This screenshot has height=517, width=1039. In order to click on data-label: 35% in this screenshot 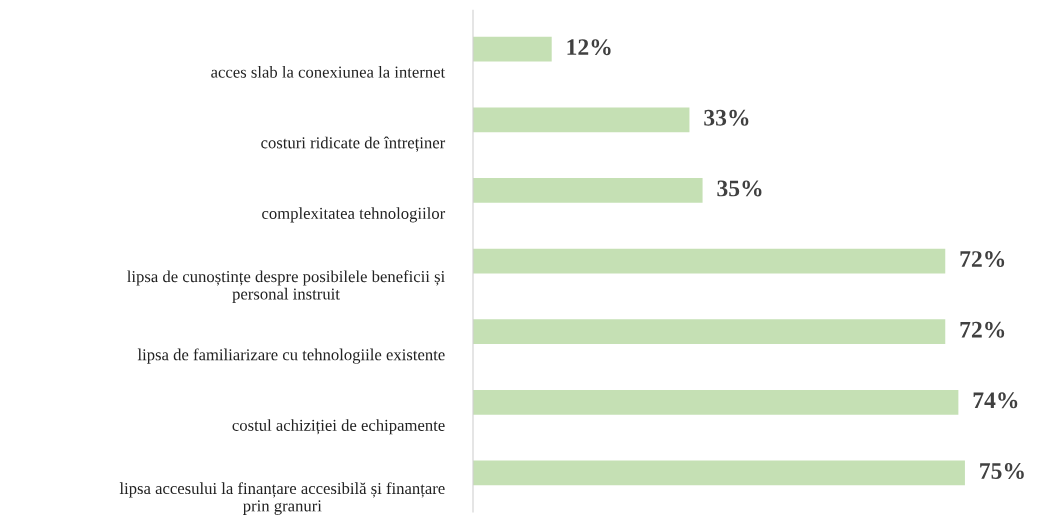, I will do `click(739, 188)`.